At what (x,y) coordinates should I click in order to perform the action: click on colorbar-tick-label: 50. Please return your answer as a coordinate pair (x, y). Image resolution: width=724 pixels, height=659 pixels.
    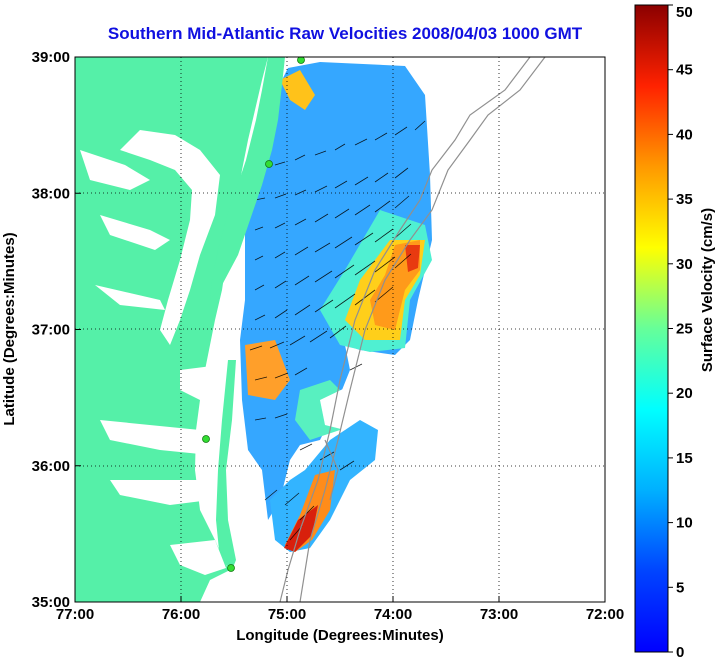
    Looking at the image, I should click on (684, 12).